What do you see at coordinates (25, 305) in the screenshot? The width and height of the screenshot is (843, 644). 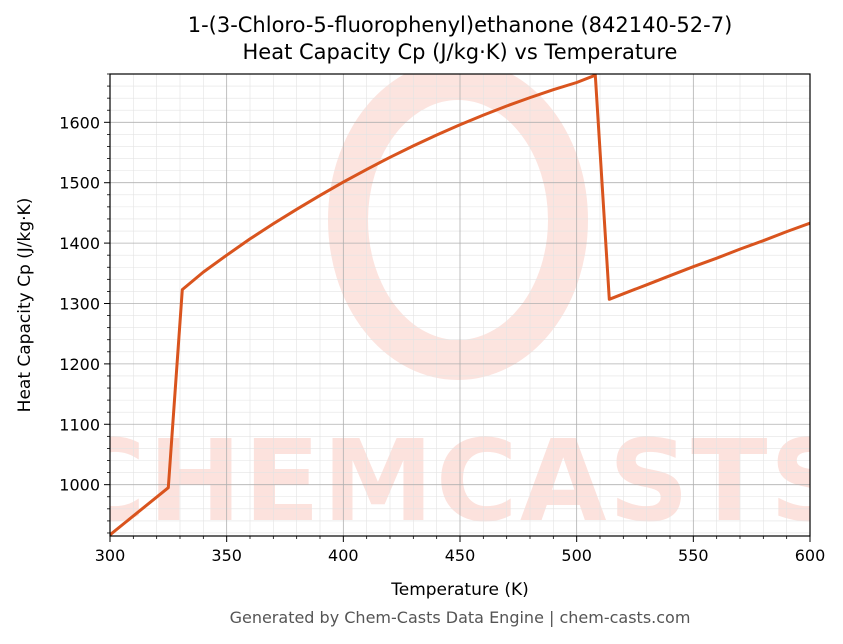 I see `y-axis-label: Heat Capacity Cp (J/kg·K)` at bounding box center [25, 305].